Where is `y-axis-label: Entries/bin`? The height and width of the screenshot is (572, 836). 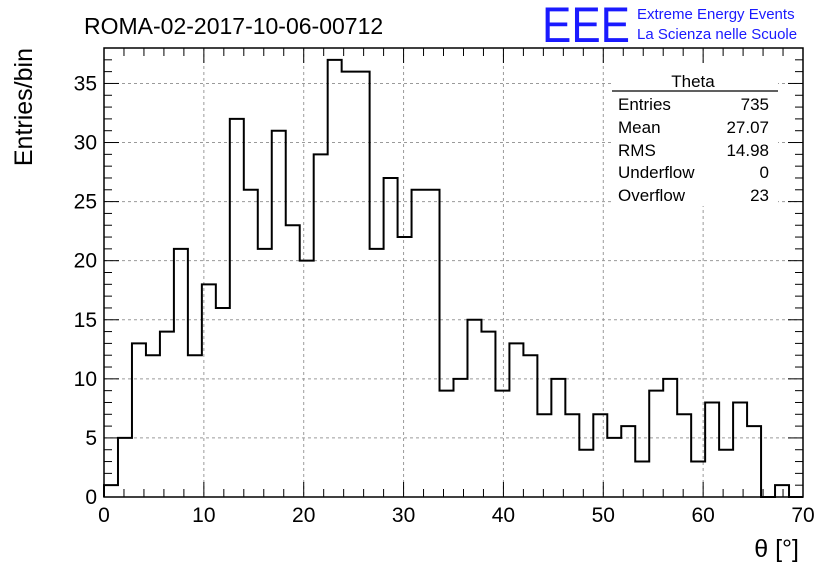
y-axis-label: Entries/bin is located at coordinates (24, 107).